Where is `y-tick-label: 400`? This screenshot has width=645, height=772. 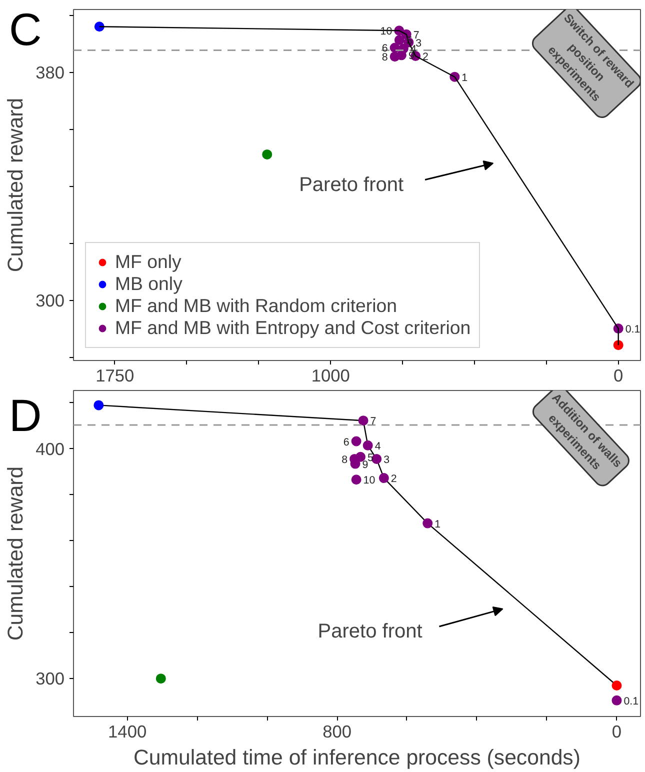
y-tick-label: 400 is located at coordinates (50, 448).